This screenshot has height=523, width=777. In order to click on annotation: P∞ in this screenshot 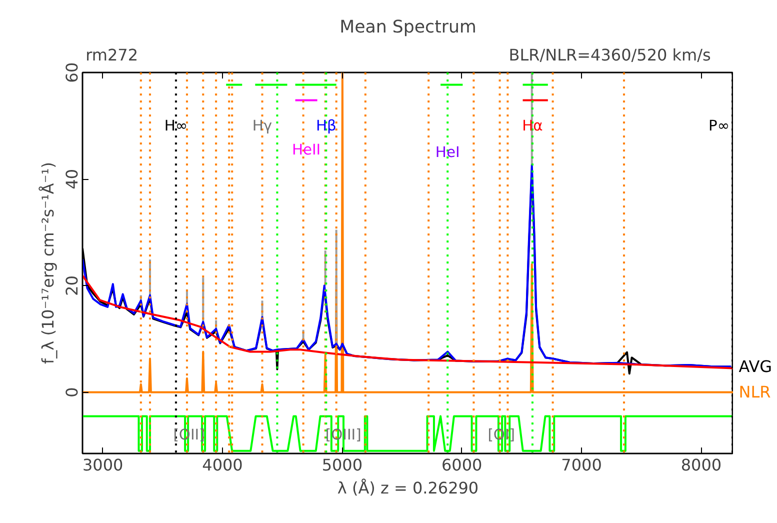, I will do `click(719, 125)`.